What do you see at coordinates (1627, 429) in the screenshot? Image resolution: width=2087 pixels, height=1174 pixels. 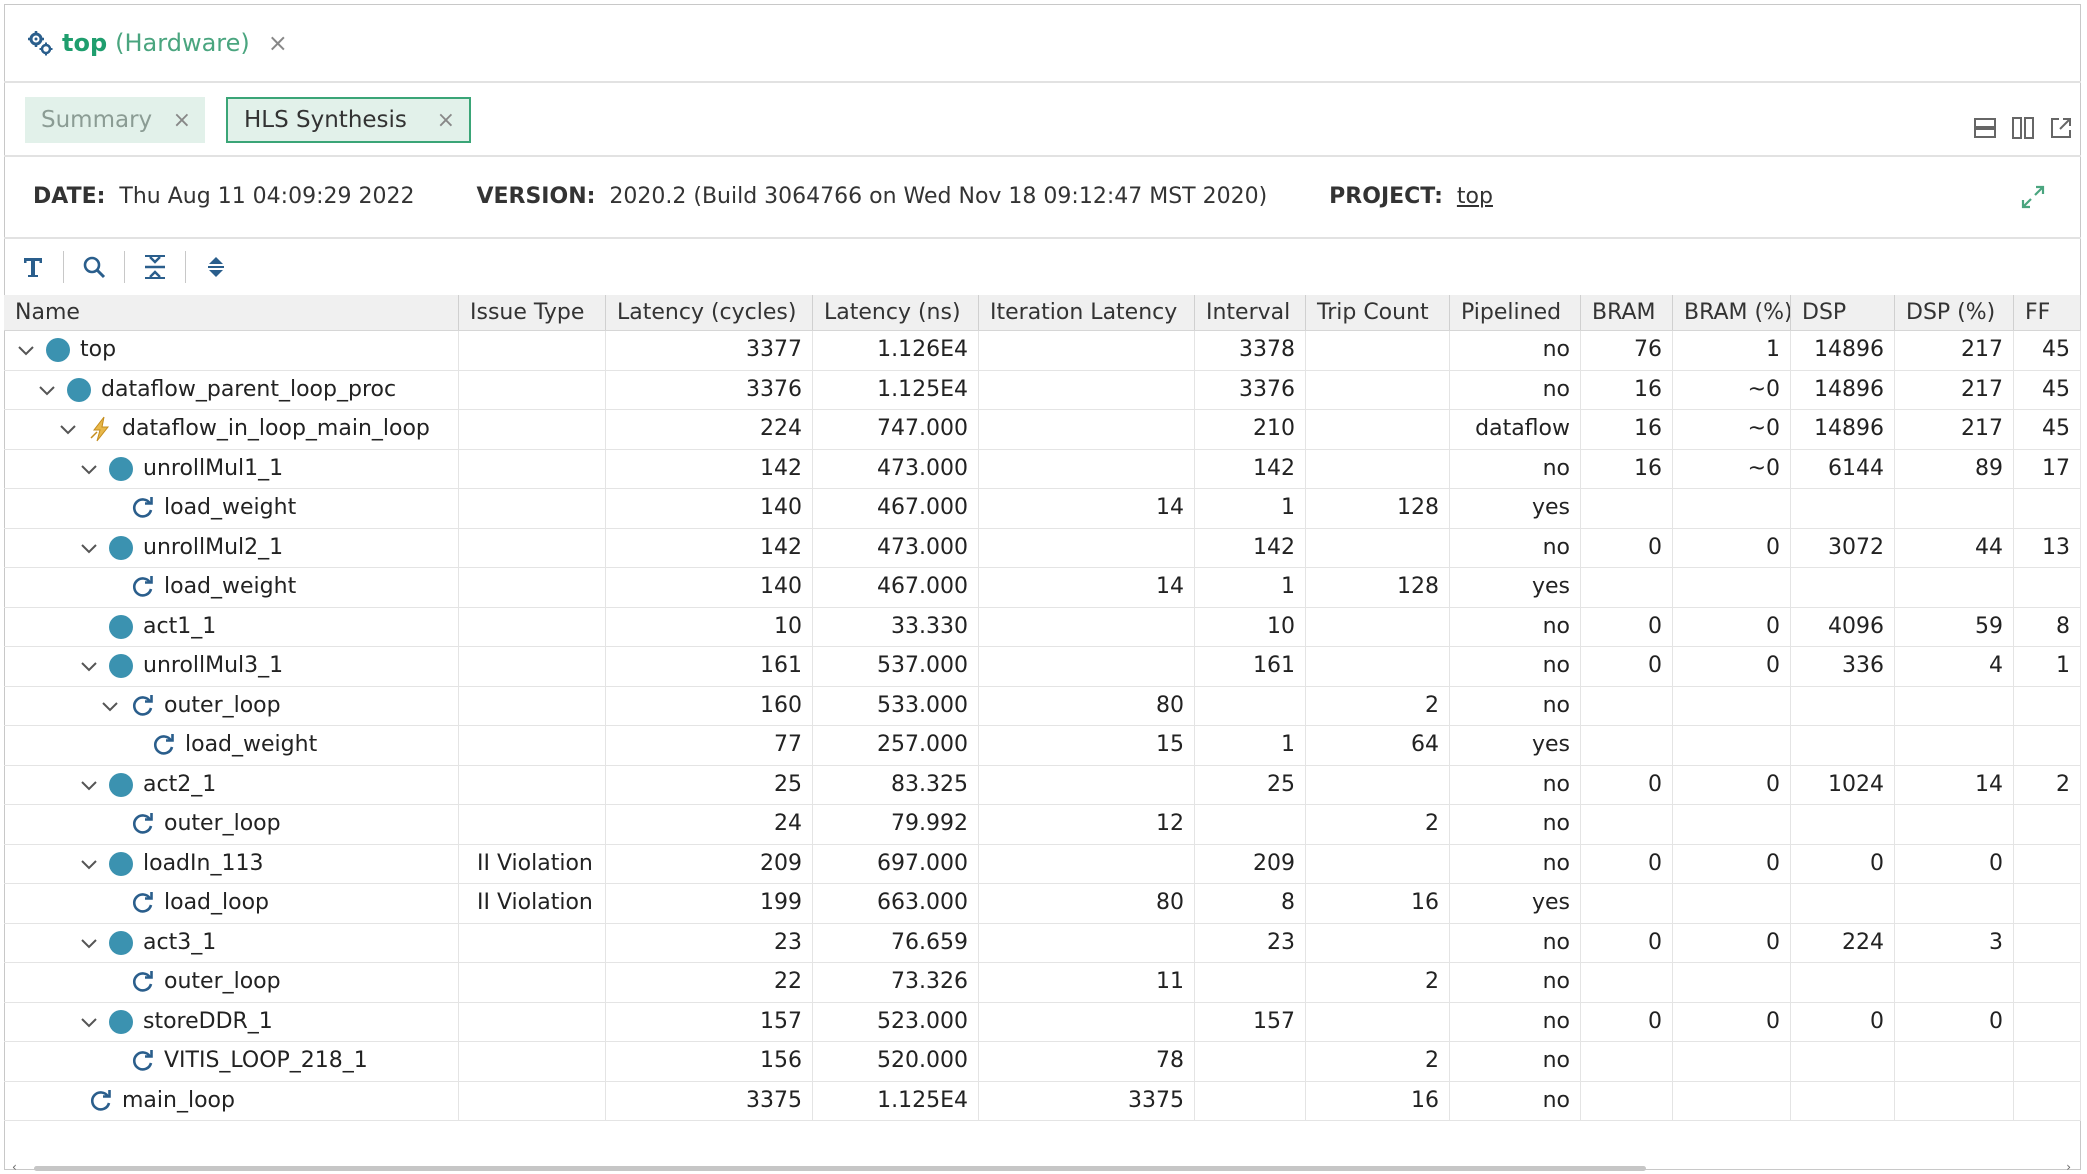 I see `bram-cell: 16` at bounding box center [1627, 429].